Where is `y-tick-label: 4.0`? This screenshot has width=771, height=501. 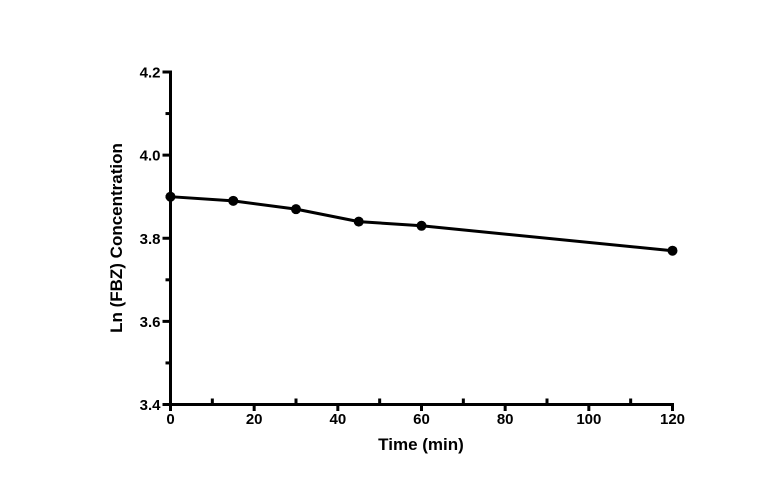 y-tick-label: 4.0 is located at coordinates (150, 156).